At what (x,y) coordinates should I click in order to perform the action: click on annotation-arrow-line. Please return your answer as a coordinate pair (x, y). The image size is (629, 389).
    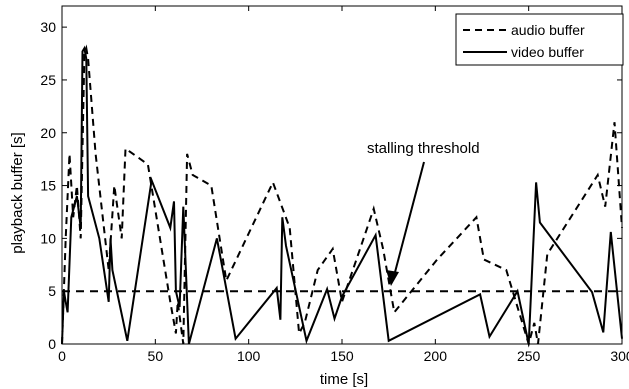
    Looking at the image, I should click on (409, 219).